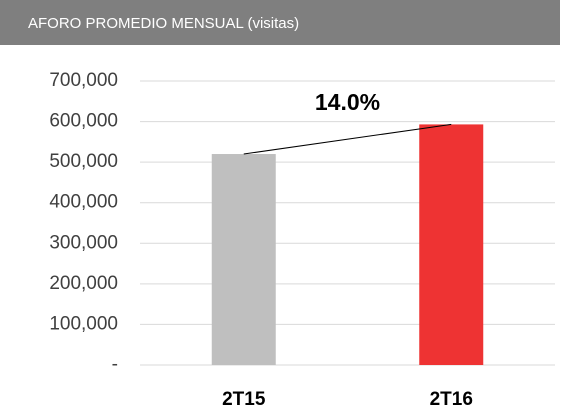 This screenshot has width=576, height=412. What do you see at coordinates (83, 323) in the screenshot?
I see `y-tick-label: 100,000` at bounding box center [83, 323].